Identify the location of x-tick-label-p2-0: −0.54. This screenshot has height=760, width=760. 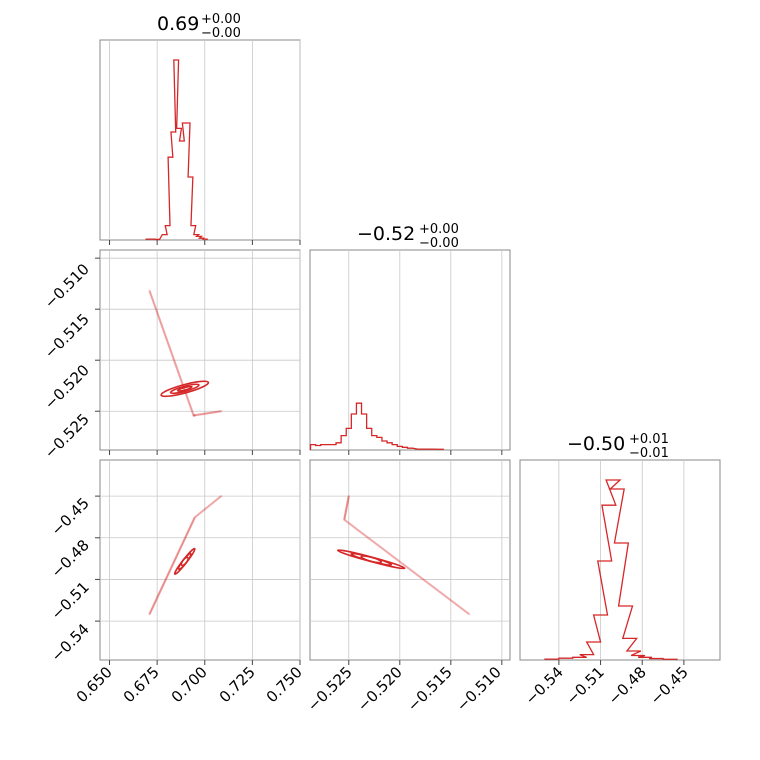
(544, 685).